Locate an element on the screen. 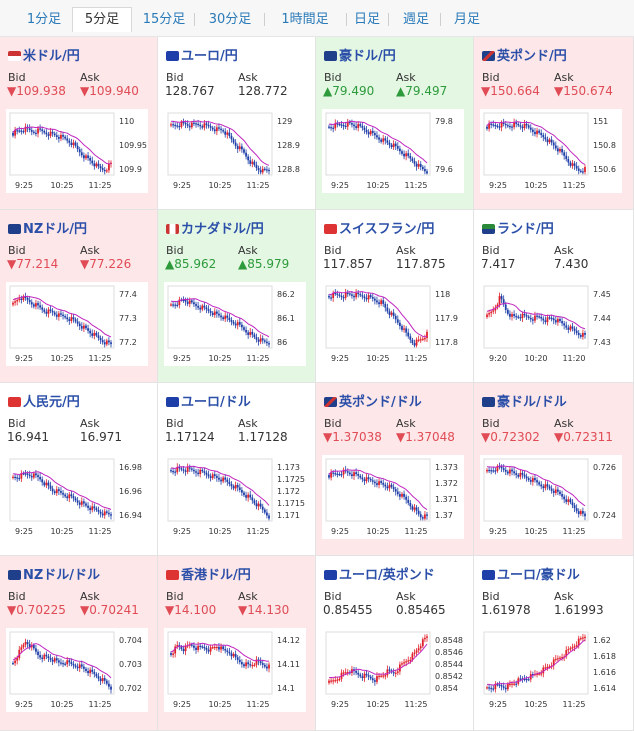 The image size is (634, 731). pair-title: 香港ドル/円 is located at coordinates (208, 573).